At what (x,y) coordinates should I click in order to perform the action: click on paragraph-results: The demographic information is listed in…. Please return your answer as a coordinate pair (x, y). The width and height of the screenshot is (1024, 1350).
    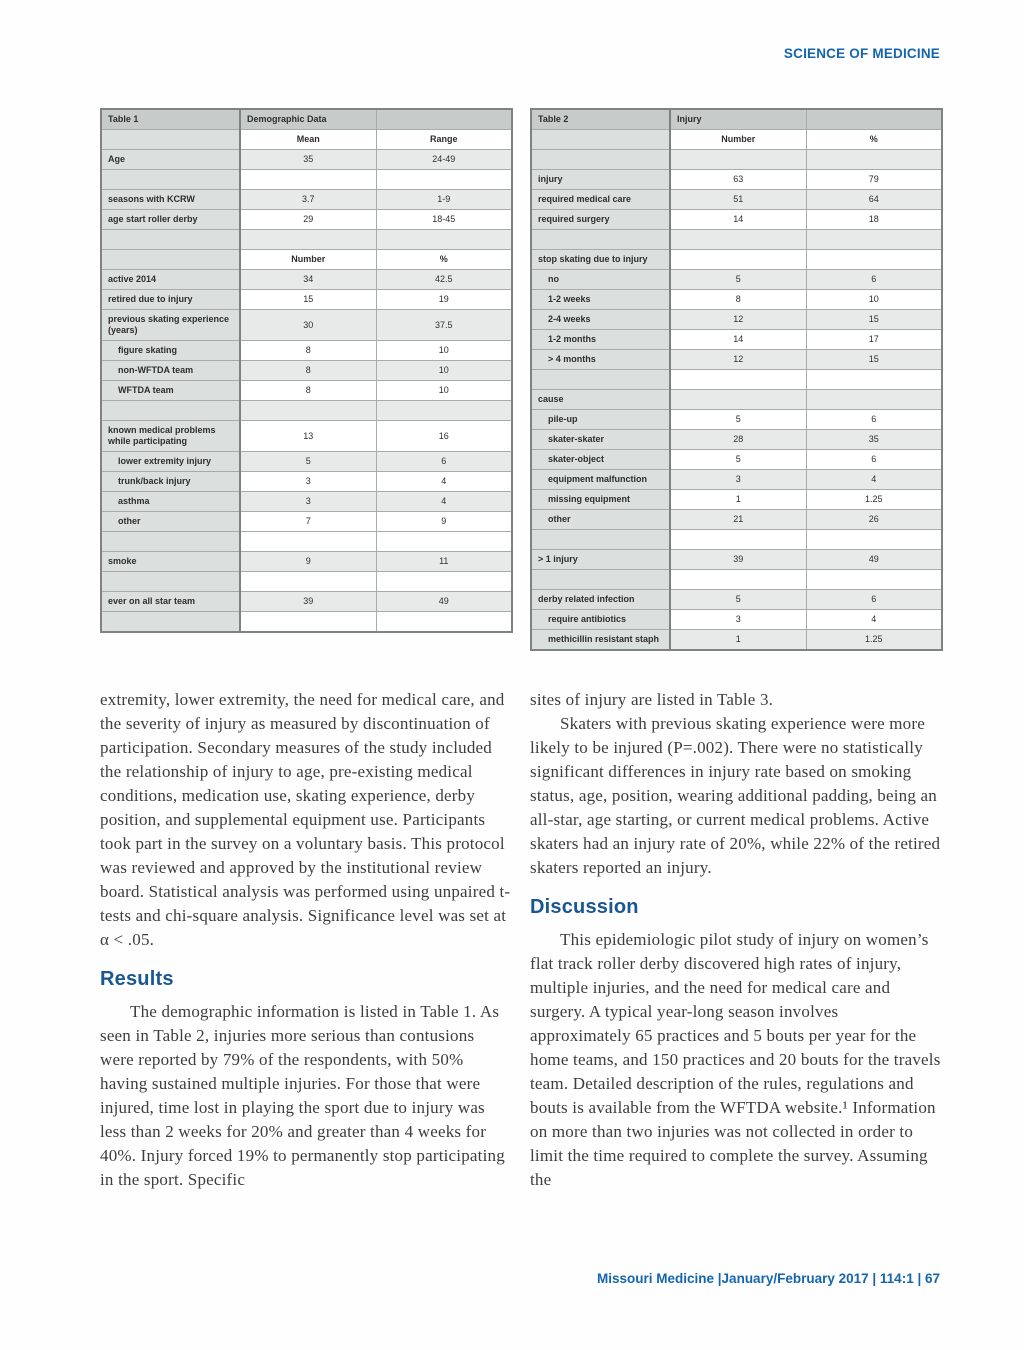
    Looking at the image, I should click on (302, 1095).